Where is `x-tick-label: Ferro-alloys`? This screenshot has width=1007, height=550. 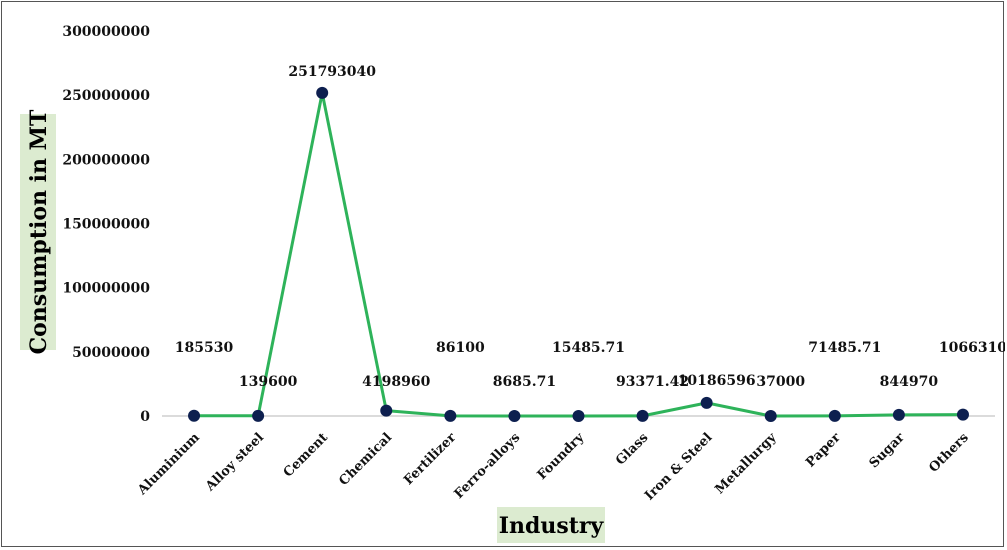
x-tick-label: Ferro-alloys is located at coordinates (488, 466).